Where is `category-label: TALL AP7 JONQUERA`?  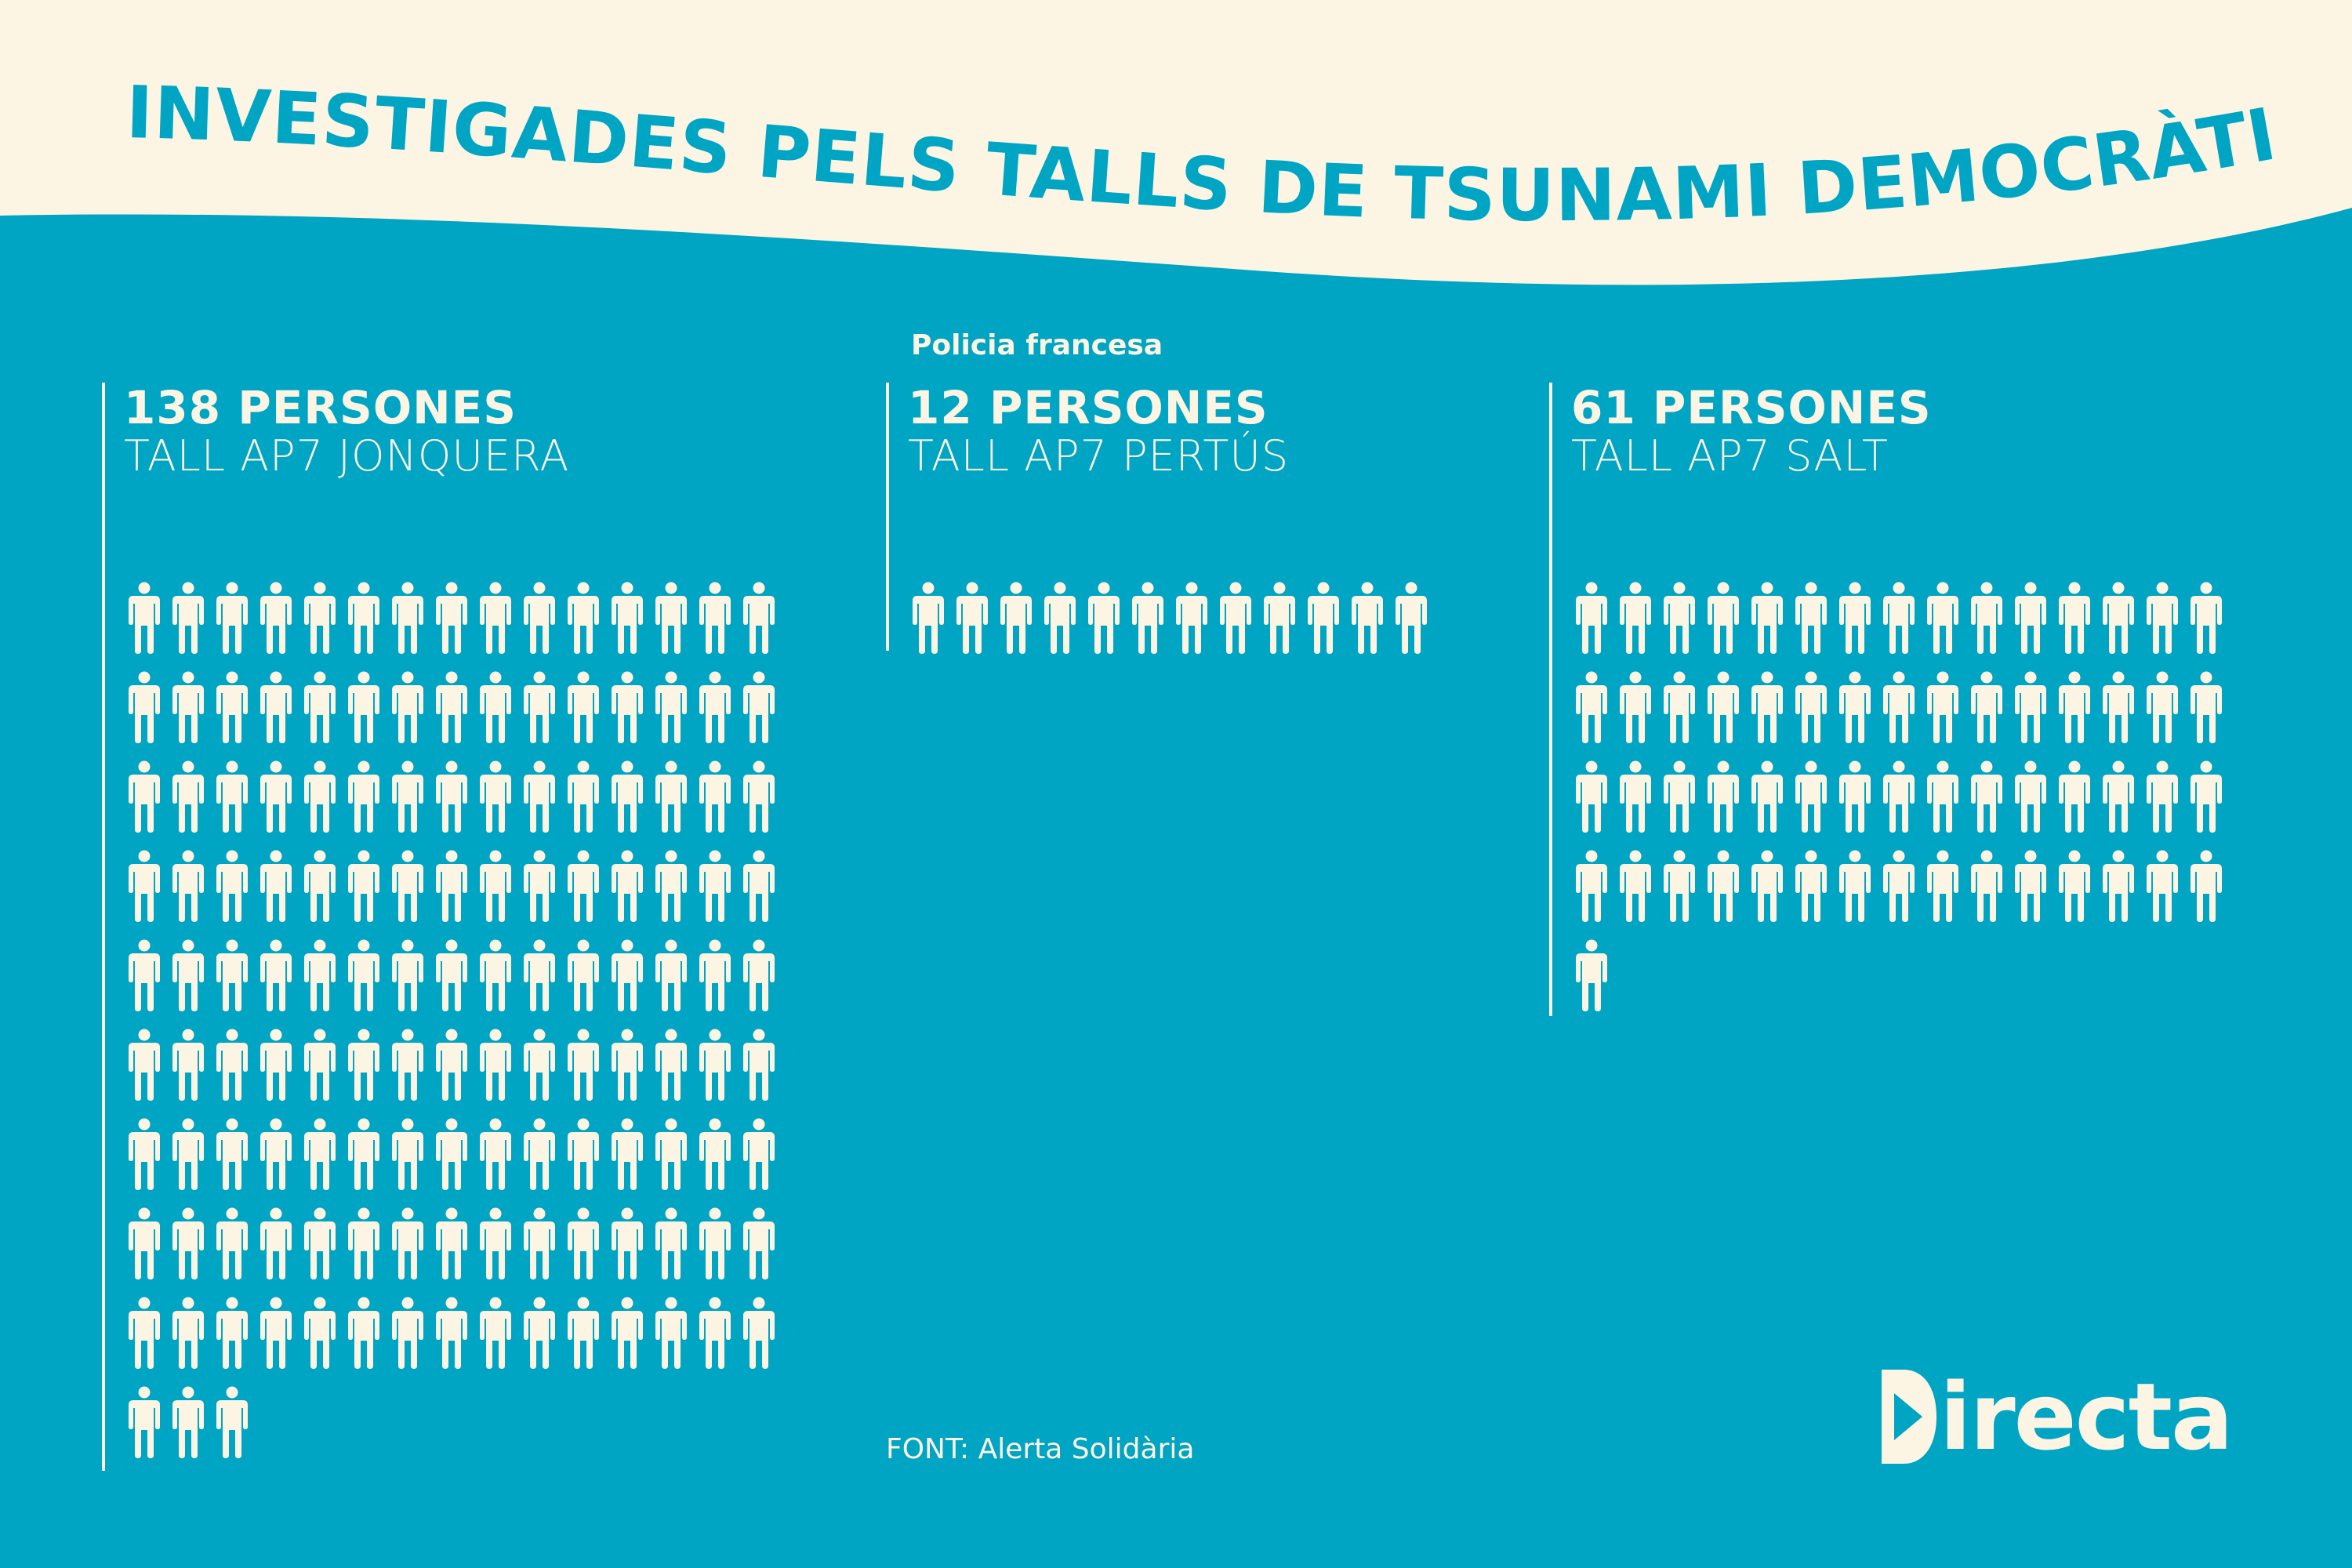
category-label: TALL AP7 JONQUERA is located at coordinates (347, 456).